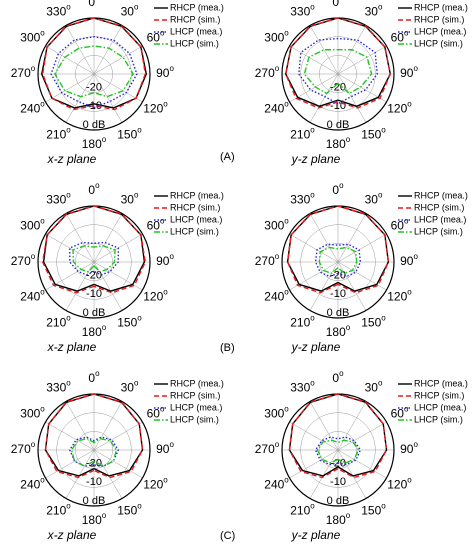 The height and width of the screenshot is (548, 474). Describe the element at coordinates (227, 157) in the screenshot. I see `panel-label: (A)` at that location.